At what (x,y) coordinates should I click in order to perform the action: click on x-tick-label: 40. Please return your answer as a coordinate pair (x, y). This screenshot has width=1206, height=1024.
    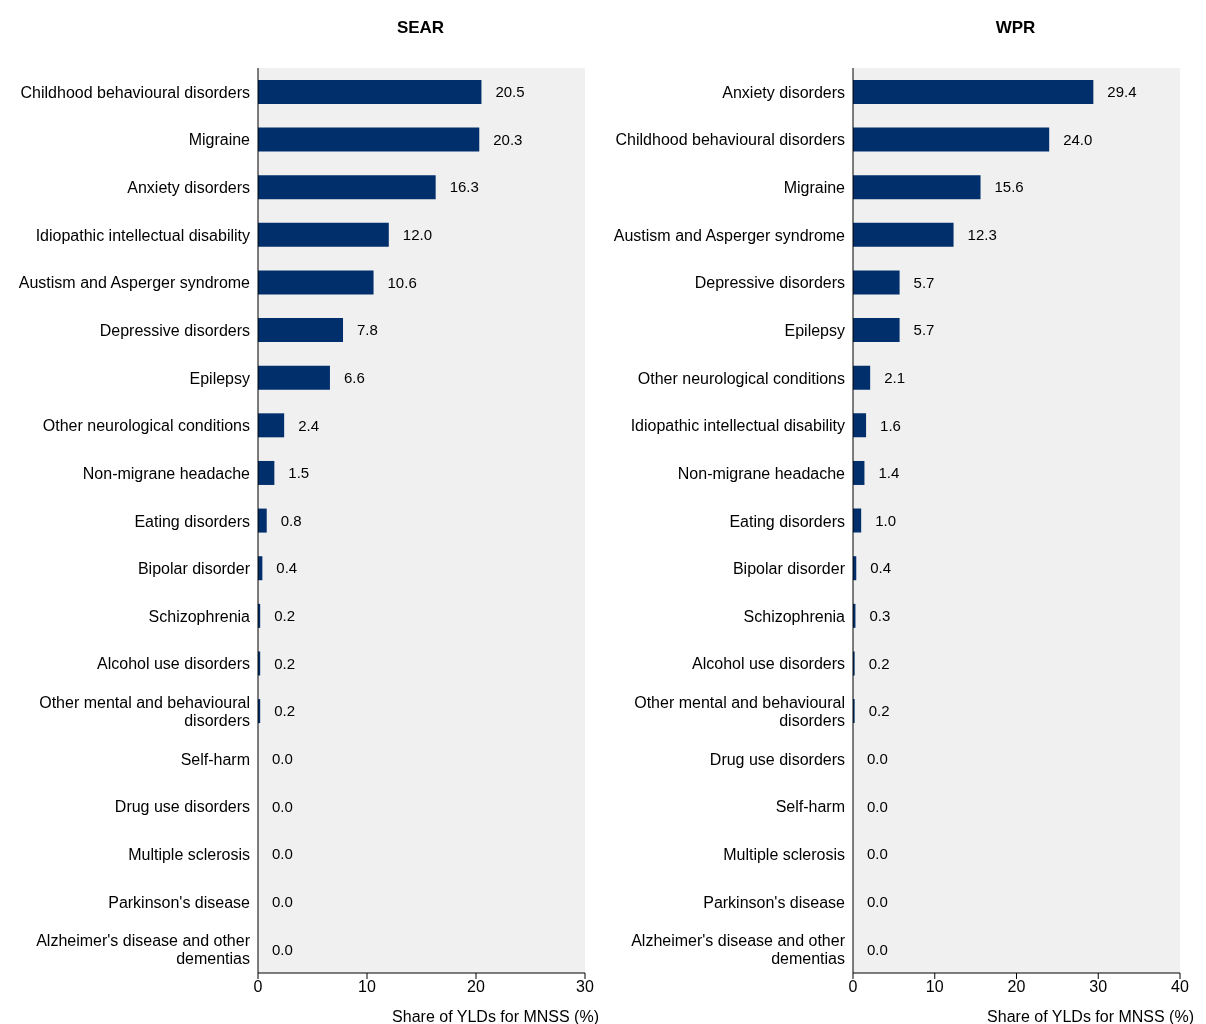
    Looking at the image, I should click on (1180, 987).